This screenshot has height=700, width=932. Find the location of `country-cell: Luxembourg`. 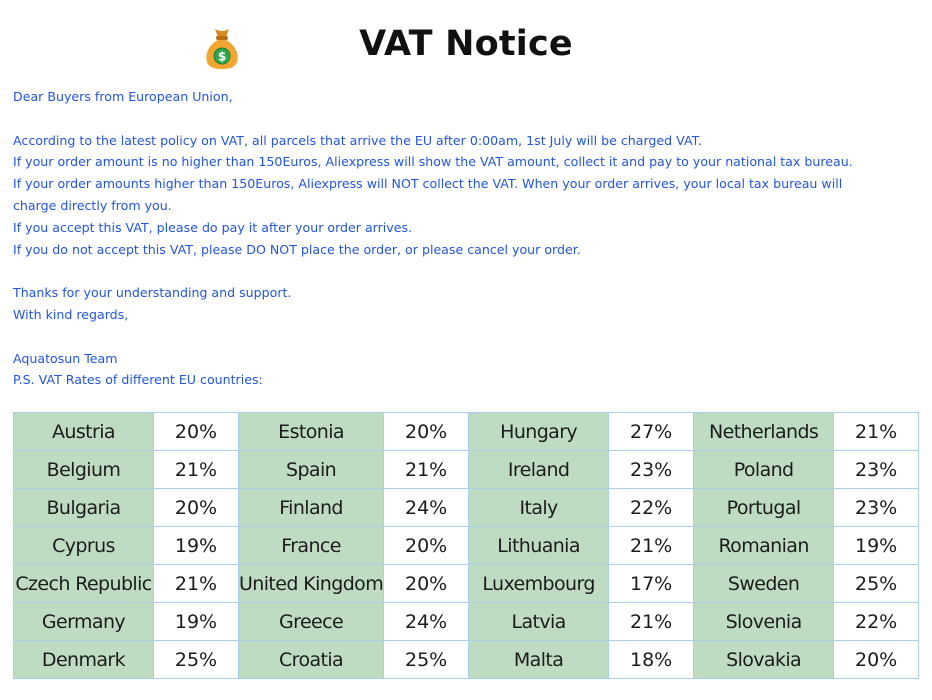

country-cell: Luxembourg is located at coordinates (539, 583).